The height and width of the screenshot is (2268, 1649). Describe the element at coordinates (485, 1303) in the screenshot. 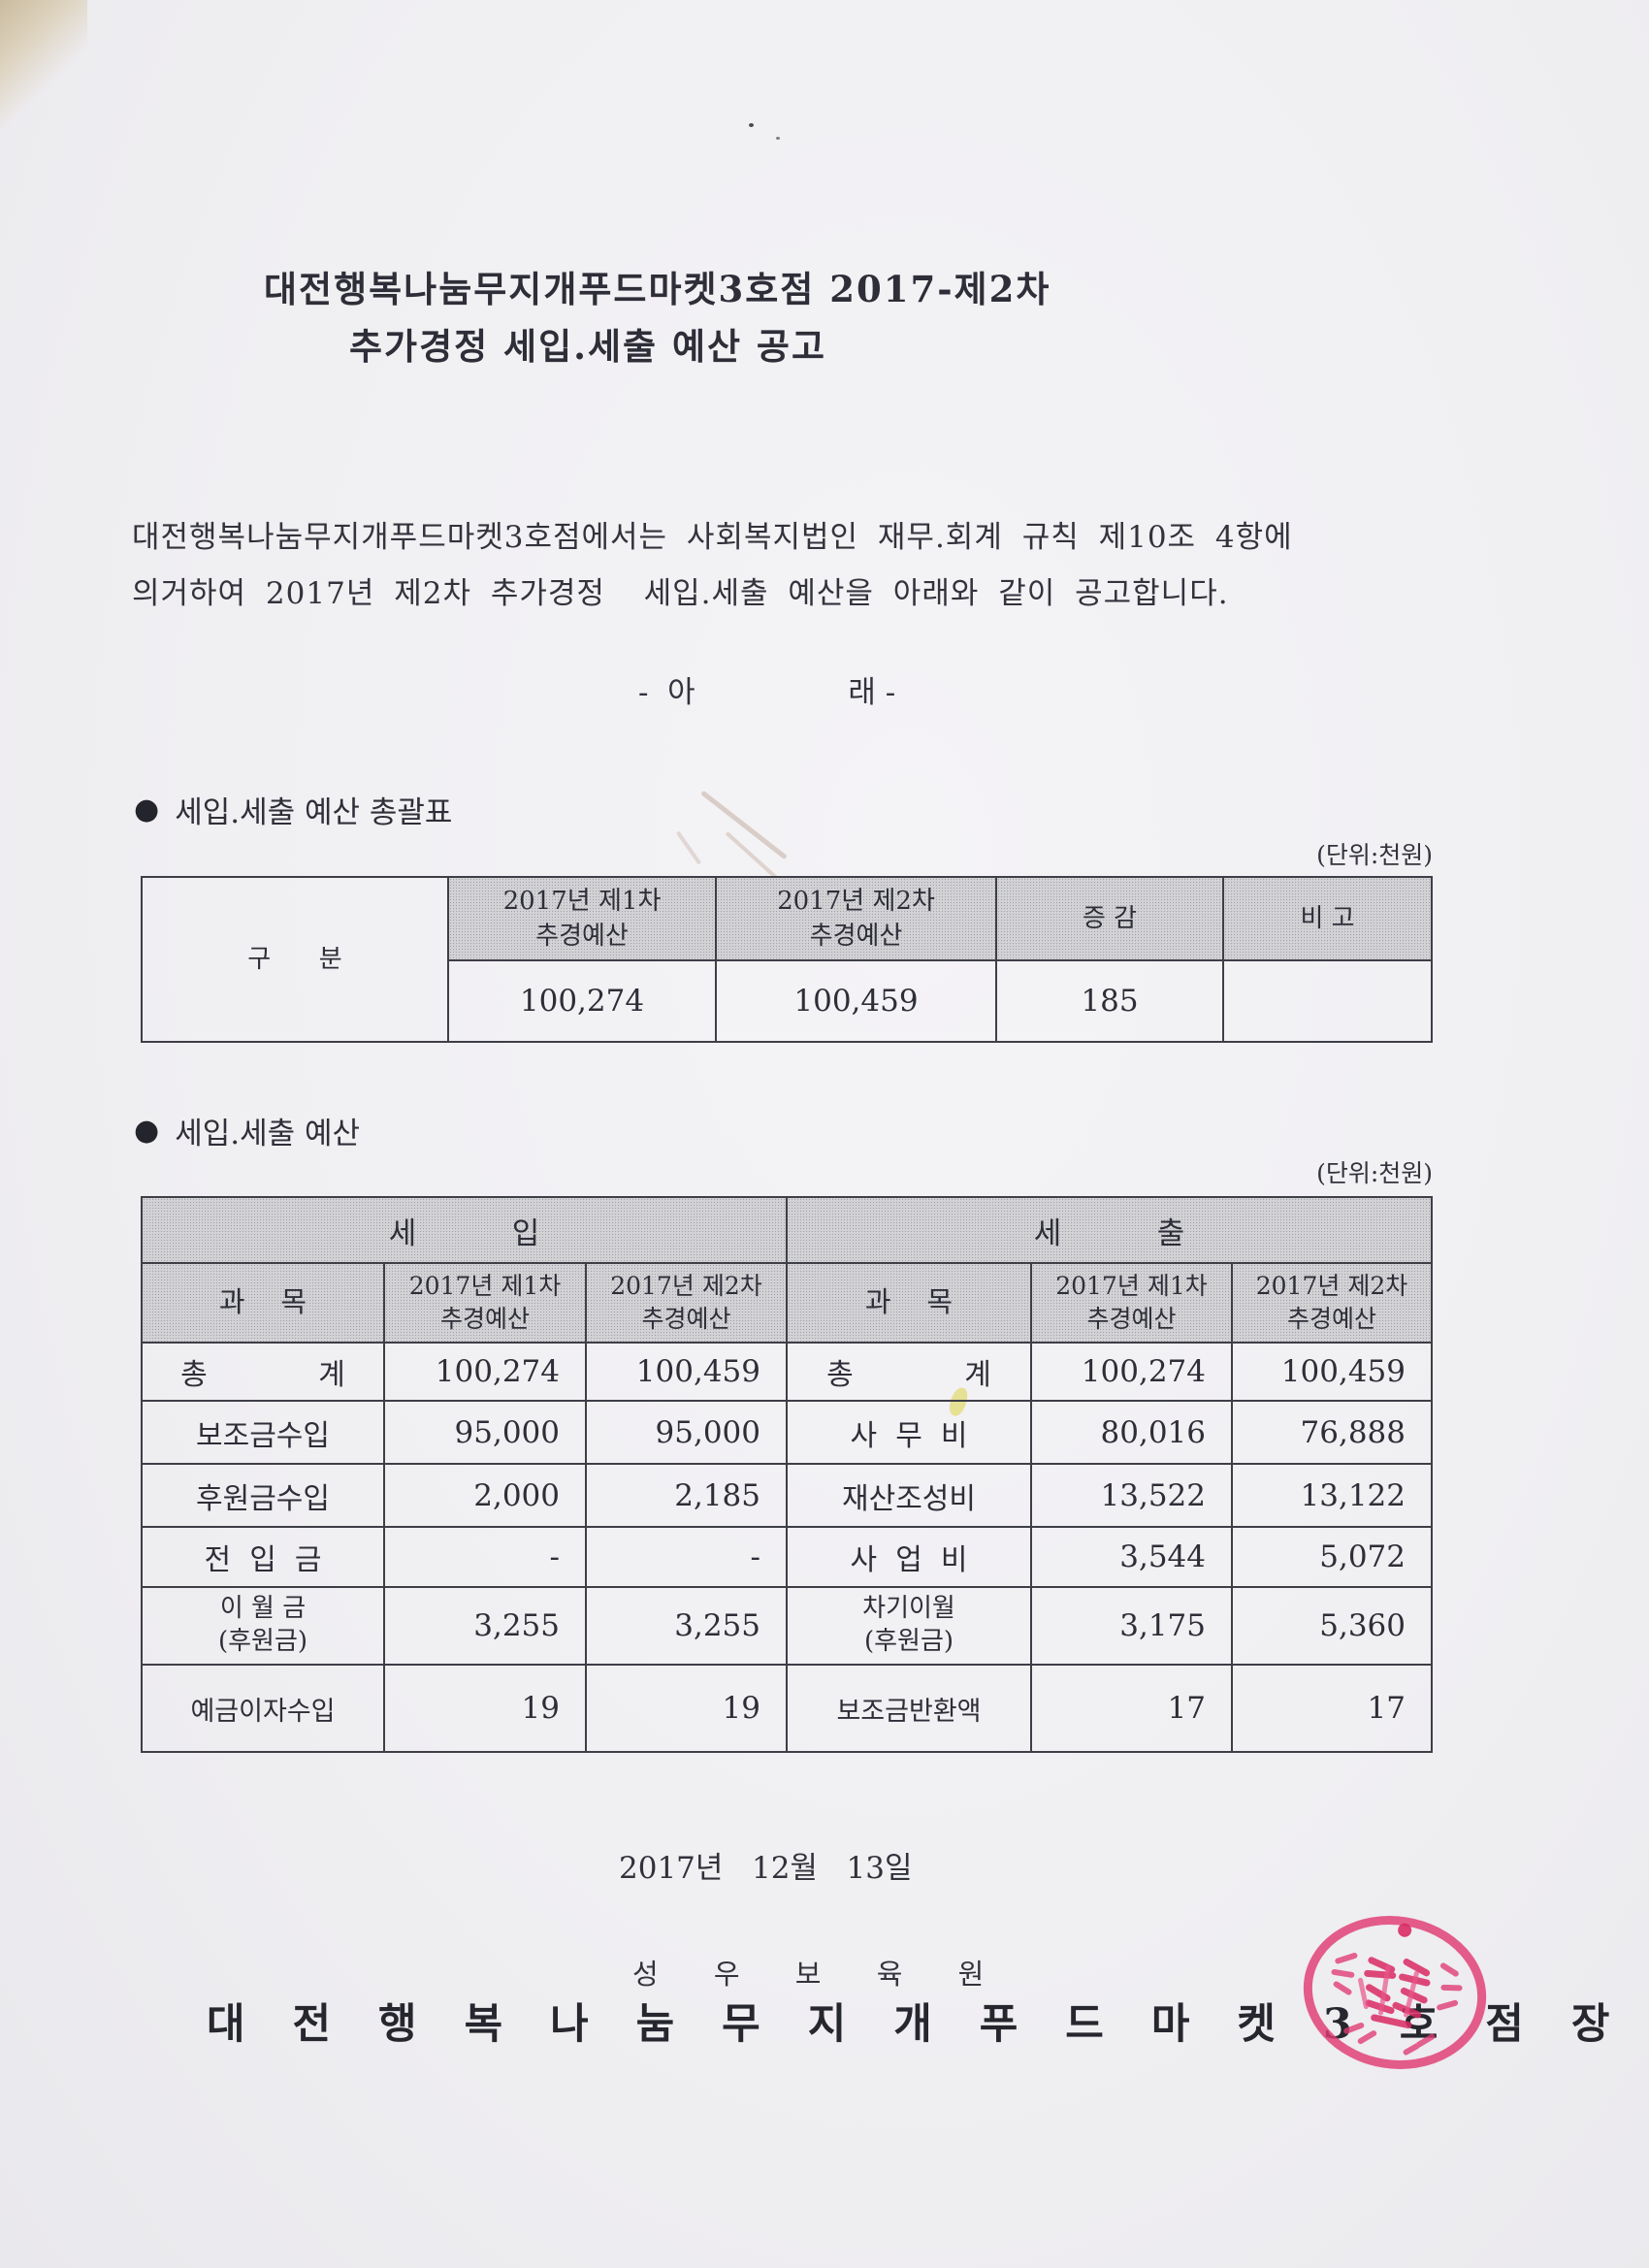

I see `revenue-first-header: 2017년 제1차 추경예산` at that location.